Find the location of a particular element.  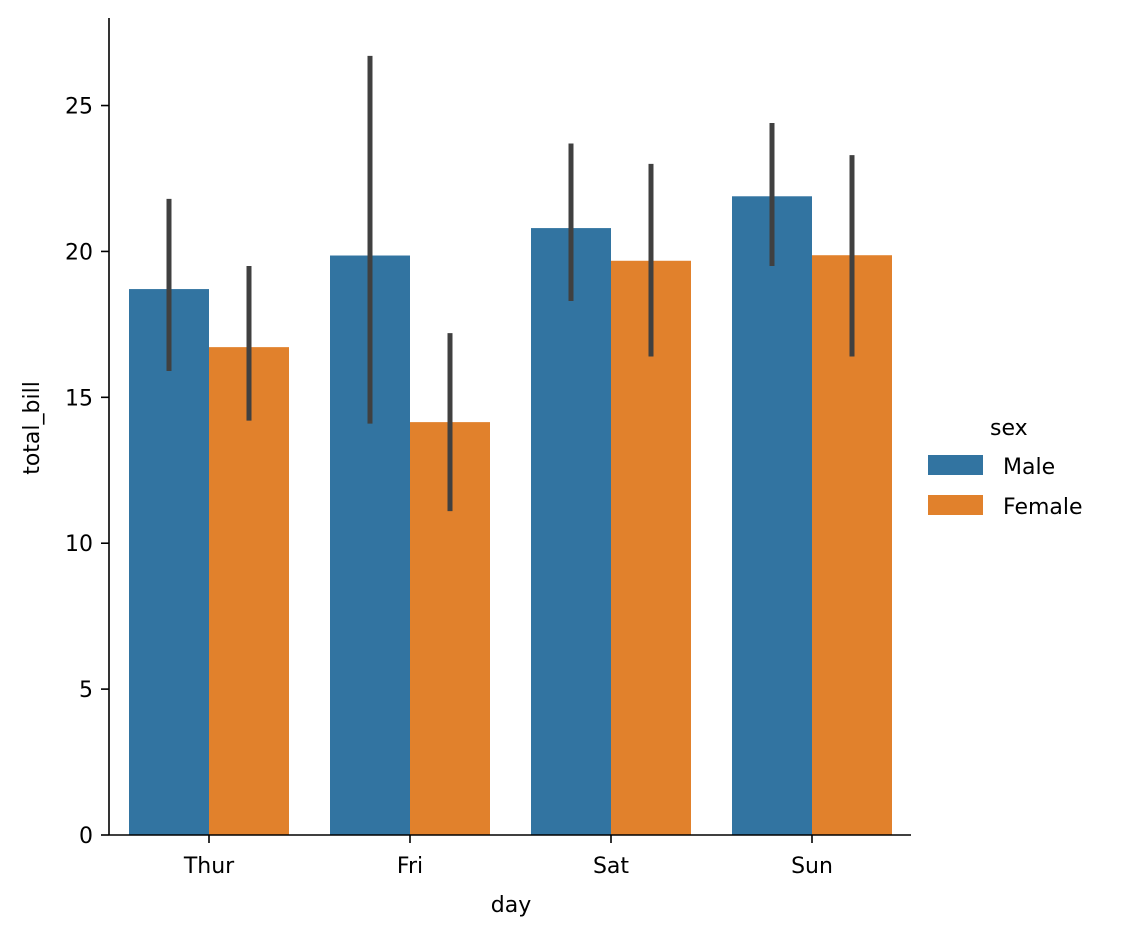

y-axis-title: total_bill is located at coordinates (32, 428).